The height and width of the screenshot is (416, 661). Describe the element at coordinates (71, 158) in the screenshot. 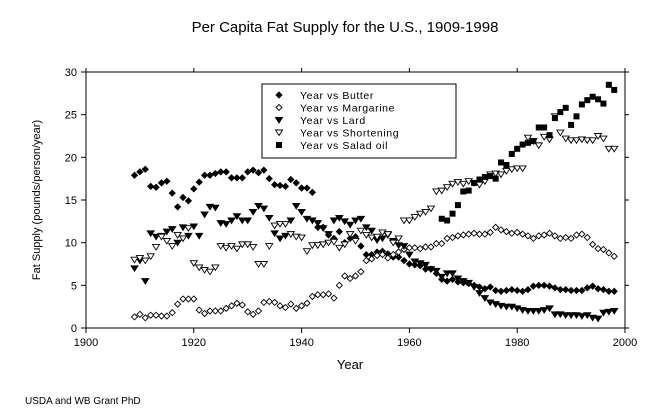

I see `y-tick-label: 20` at that location.